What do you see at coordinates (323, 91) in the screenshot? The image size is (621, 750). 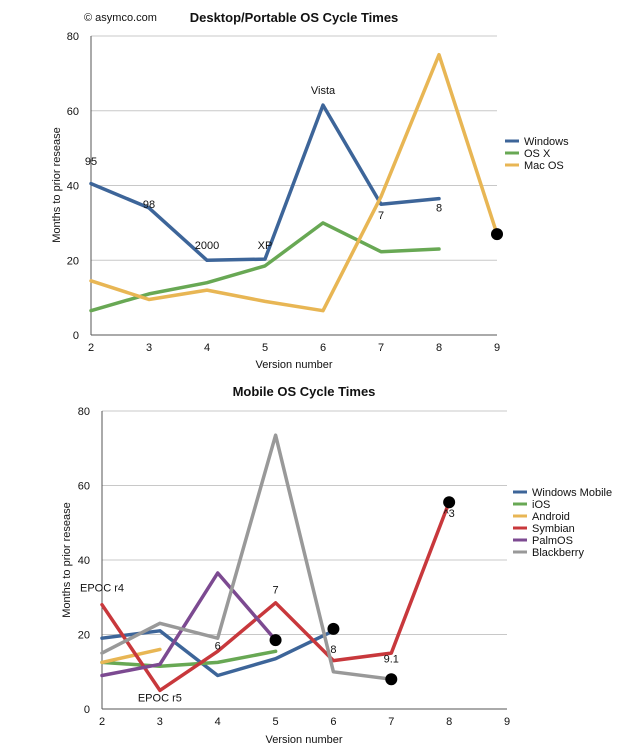 I see `point-annotation: Vista` at bounding box center [323, 91].